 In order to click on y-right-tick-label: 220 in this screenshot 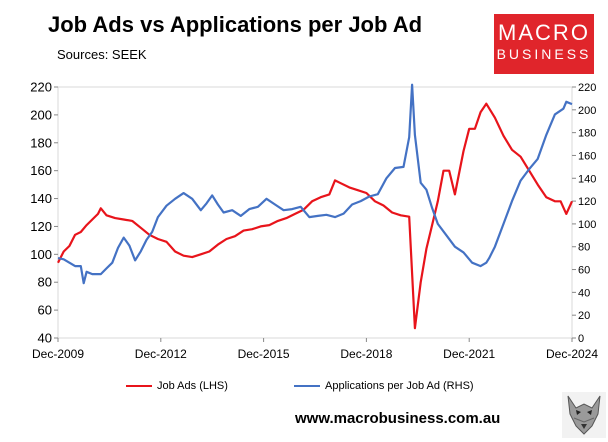, I will do `click(587, 88)`.